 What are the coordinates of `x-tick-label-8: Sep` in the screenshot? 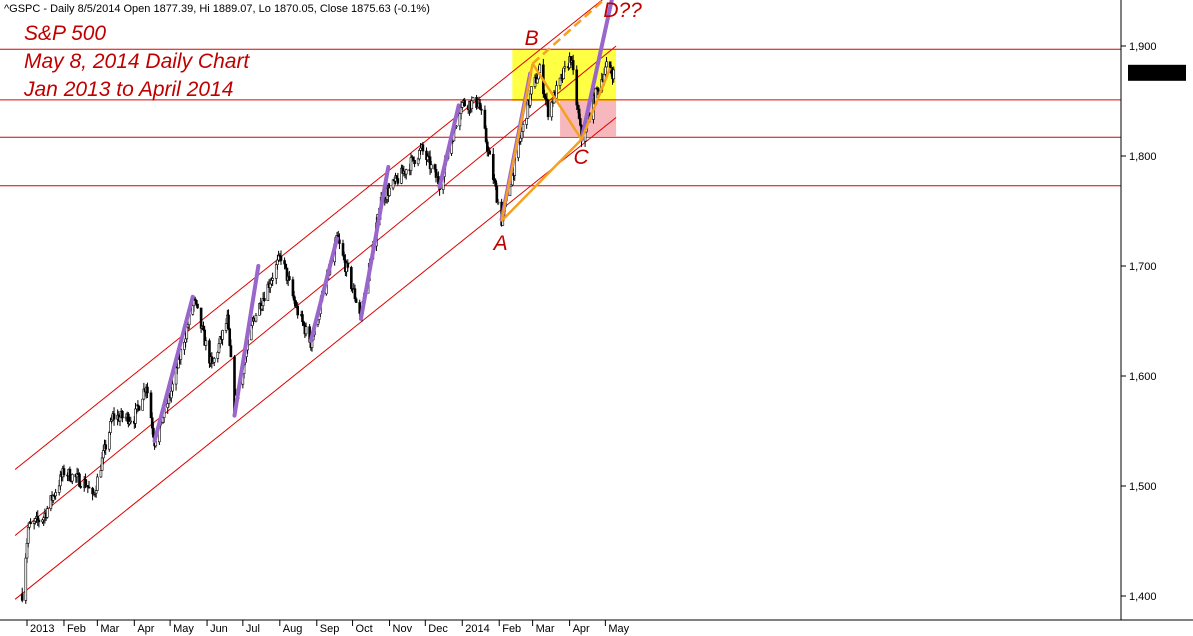 It's located at (330, 629).